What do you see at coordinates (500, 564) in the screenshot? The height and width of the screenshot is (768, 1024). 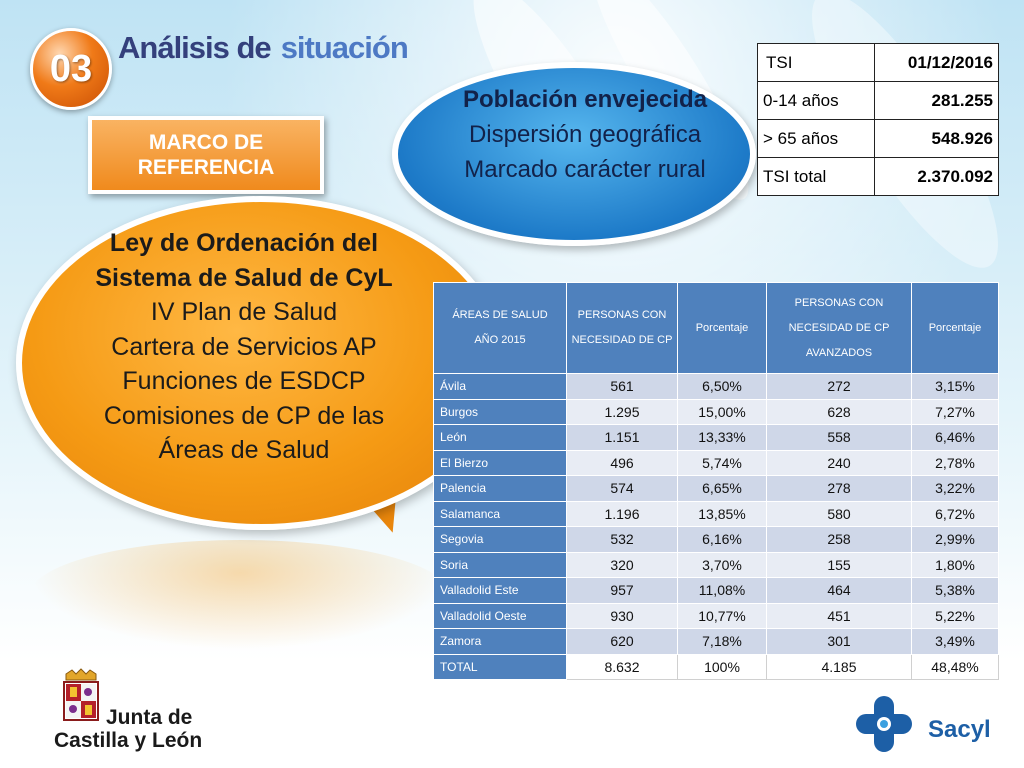 I see `area-cell: Soria` at bounding box center [500, 564].